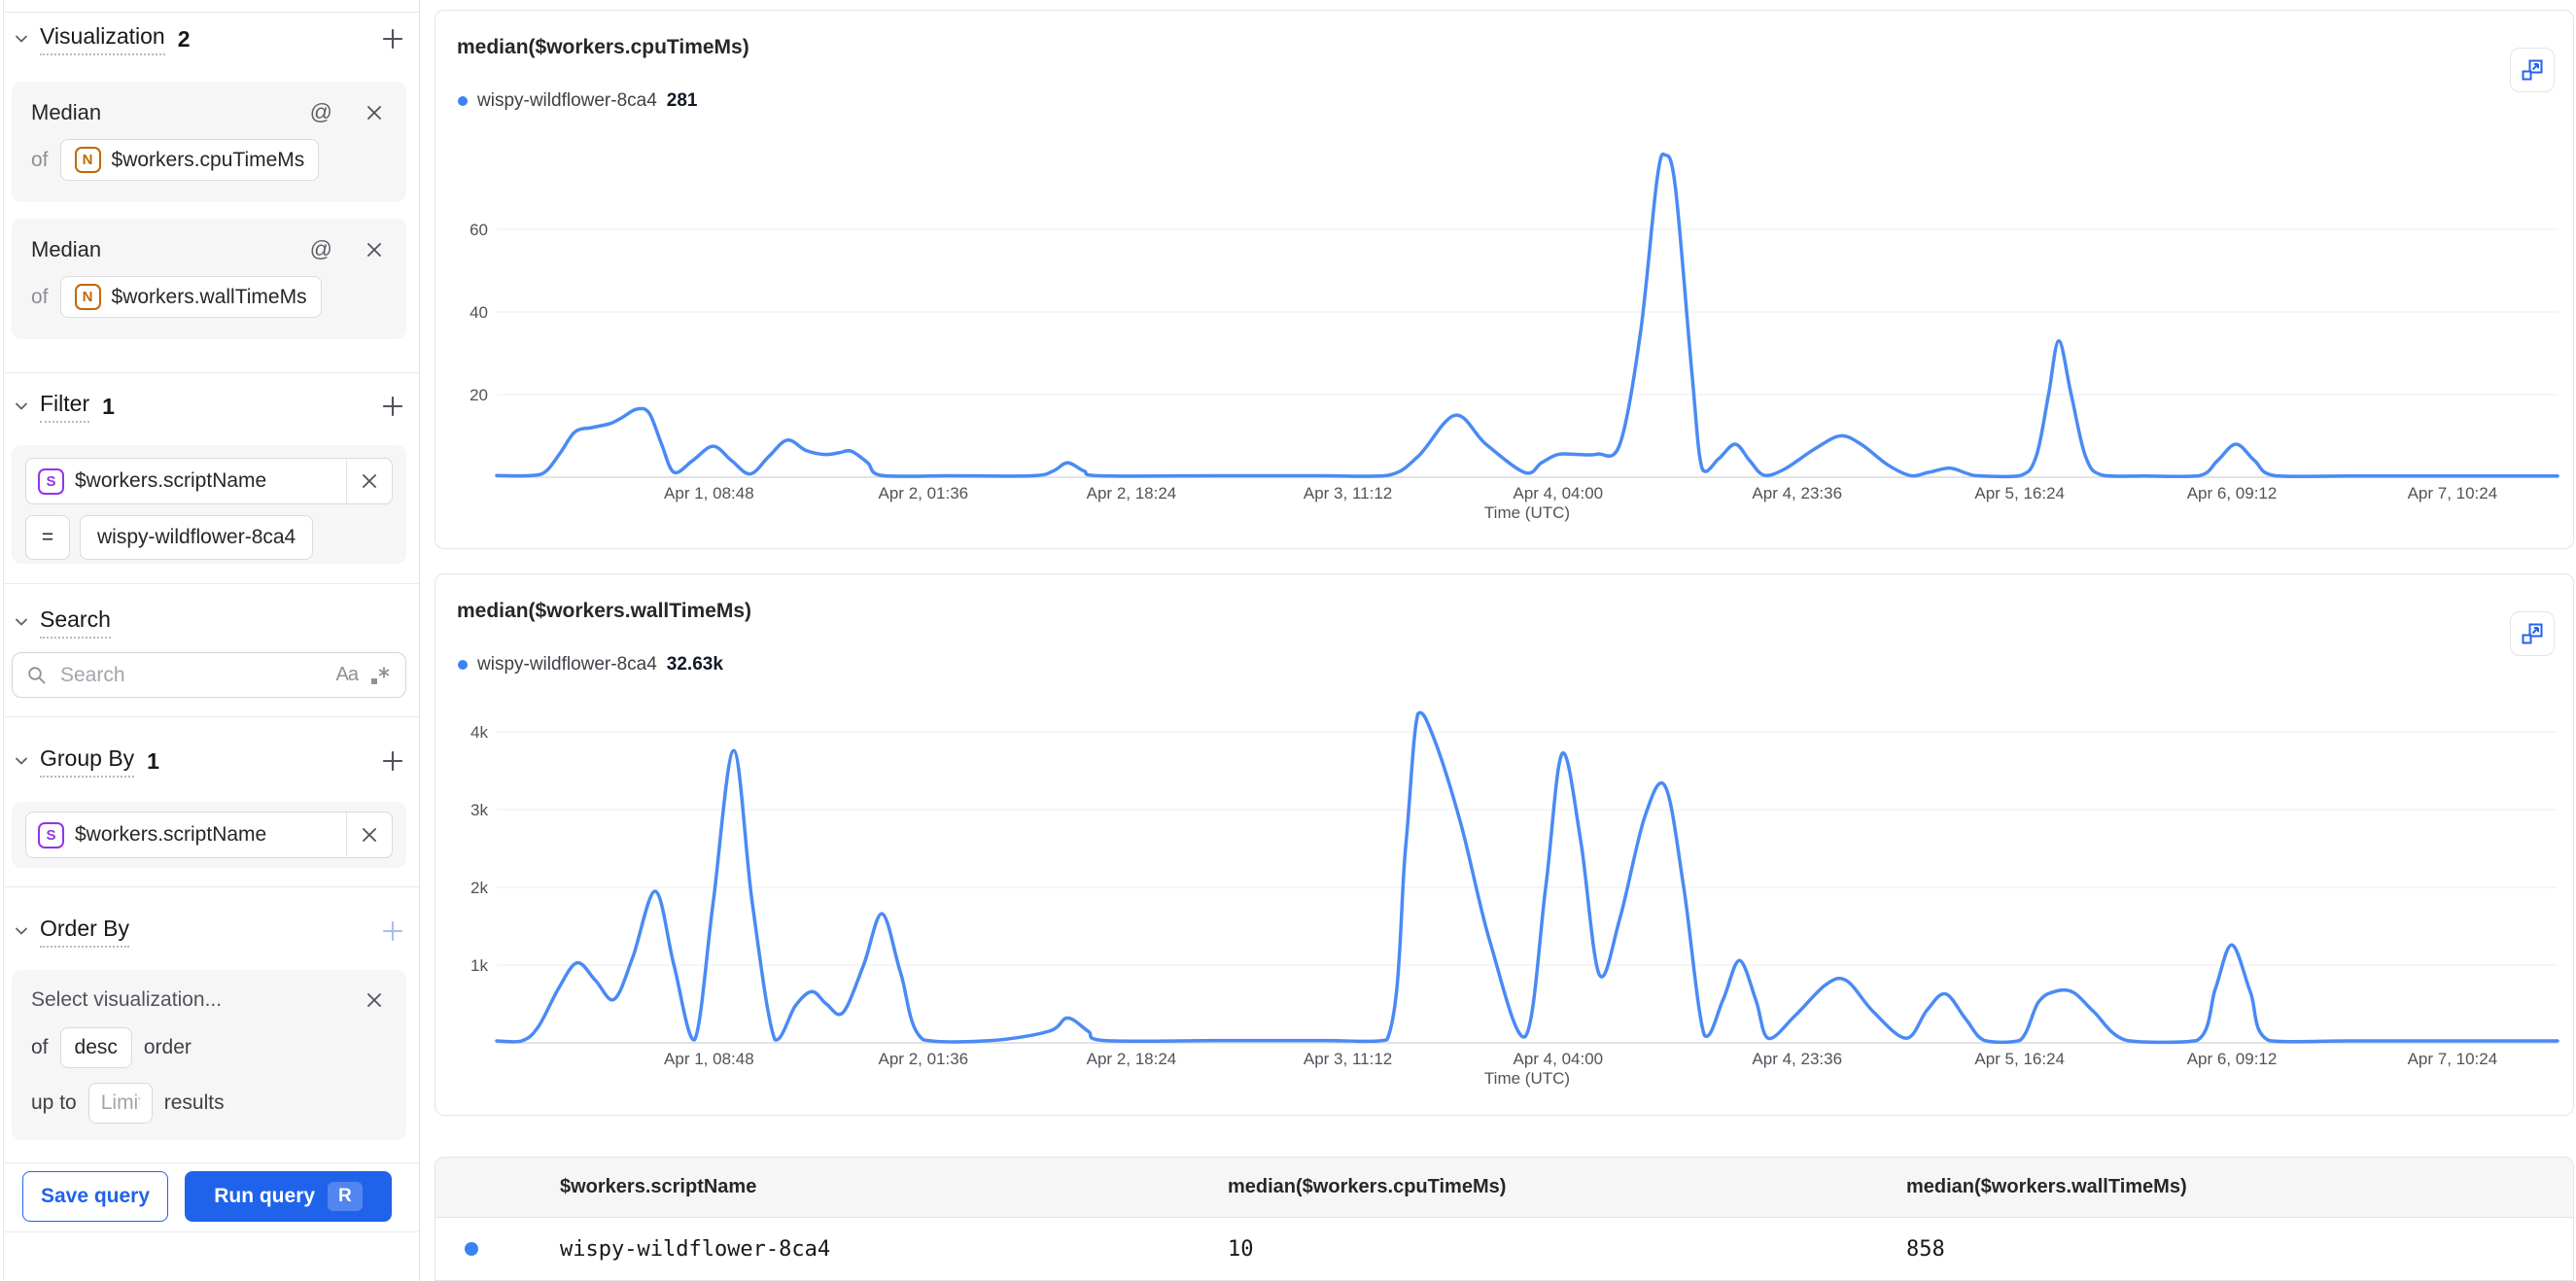  I want to click on plus-icon, so click(393, 761).